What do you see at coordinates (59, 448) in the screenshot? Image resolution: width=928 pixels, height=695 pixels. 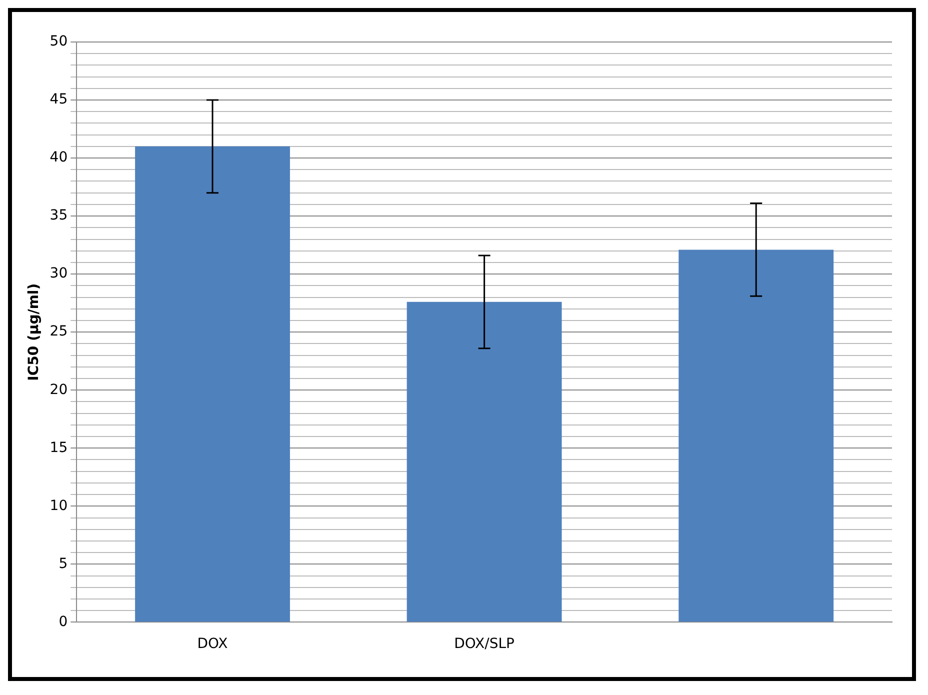 I see `y-tick-label: 15` at bounding box center [59, 448].